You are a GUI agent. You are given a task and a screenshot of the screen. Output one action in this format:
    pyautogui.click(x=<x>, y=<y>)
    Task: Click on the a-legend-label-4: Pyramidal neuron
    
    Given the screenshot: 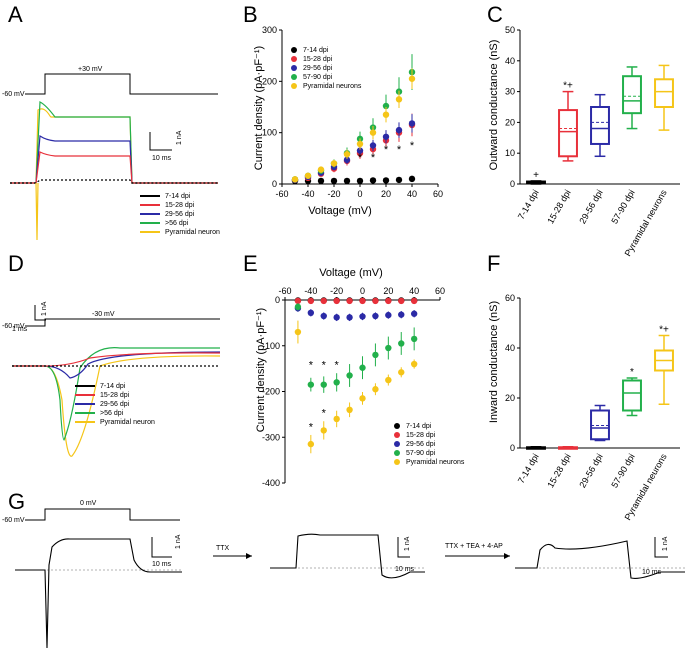 What is the action you would take?
    pyautogui.click(x=192, y=232)
    